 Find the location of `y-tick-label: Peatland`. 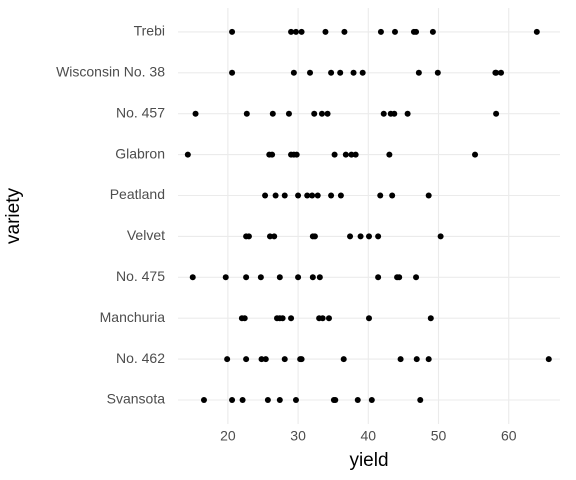

y-tick-label: Peatland is located at coordinates (137, 194).